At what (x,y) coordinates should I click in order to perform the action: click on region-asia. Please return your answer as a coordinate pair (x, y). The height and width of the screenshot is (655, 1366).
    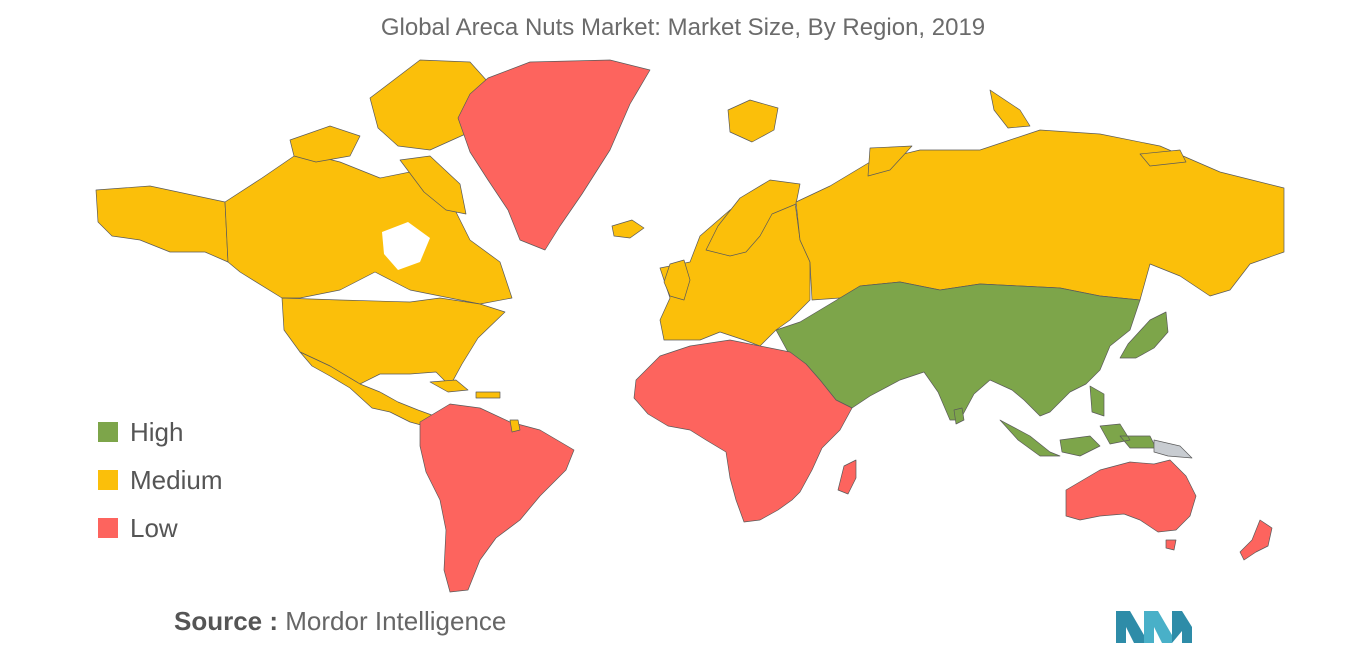
    Looking at the image, I should click on (958, 351).